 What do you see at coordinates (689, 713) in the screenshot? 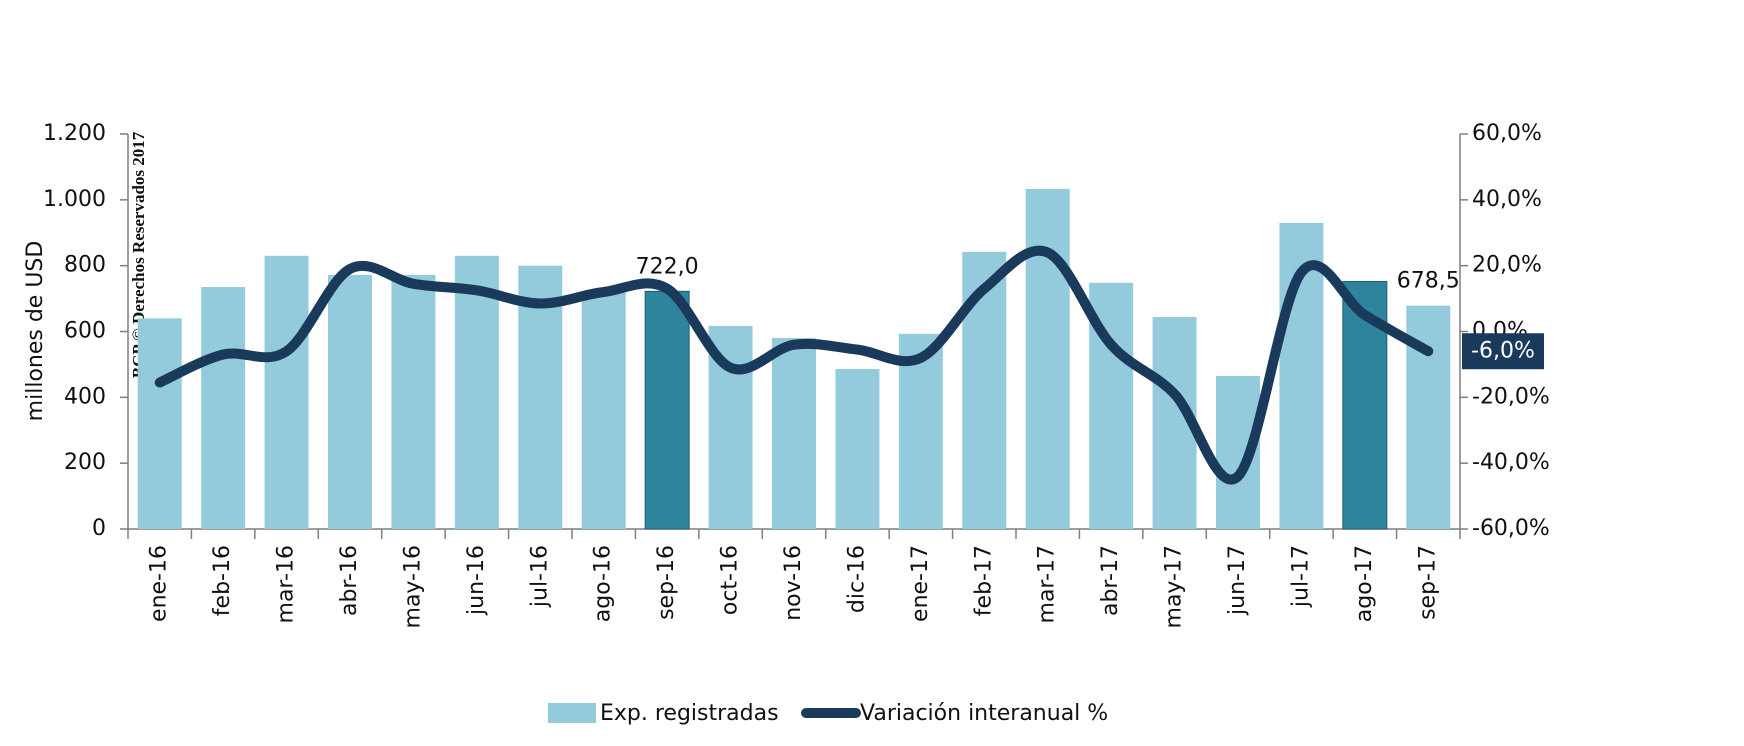
I see `legend-label: Exp. registradas` at bounding box center [689, 713].